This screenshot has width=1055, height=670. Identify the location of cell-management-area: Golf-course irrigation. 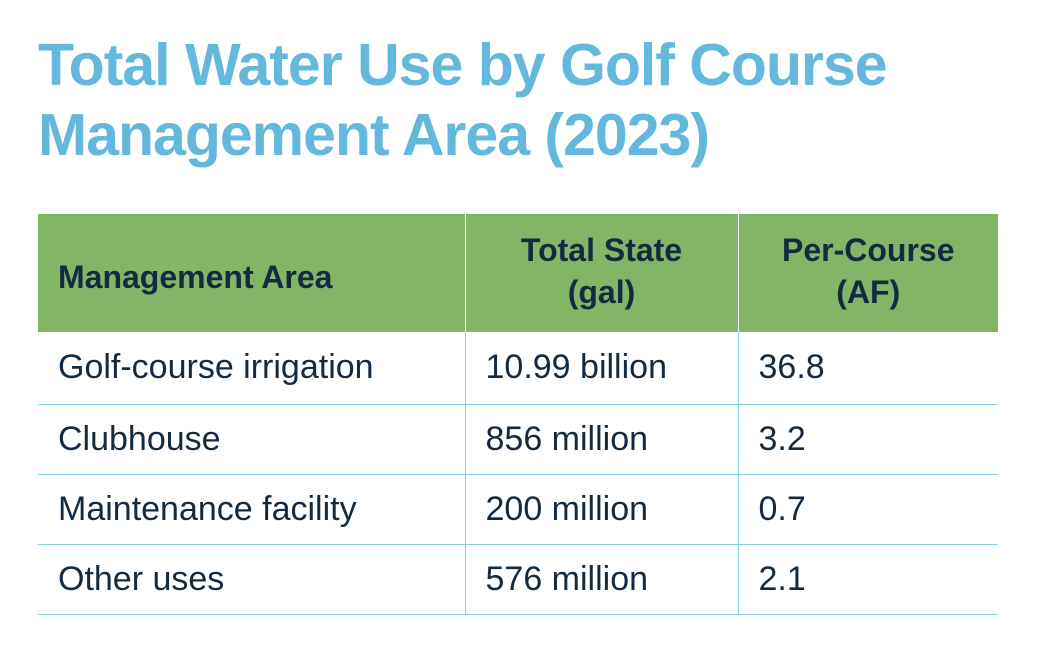
(251, 368).